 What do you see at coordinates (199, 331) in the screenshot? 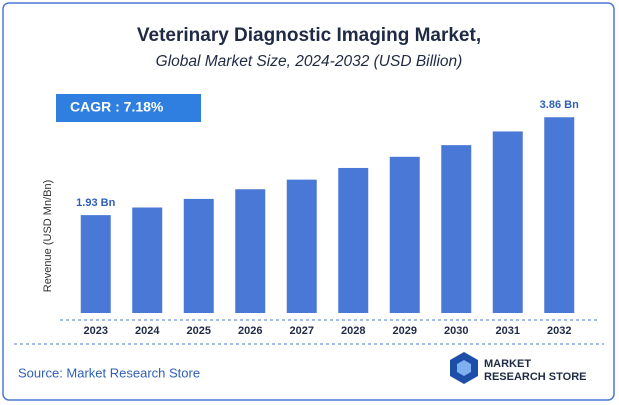
I see `x-tick-label: 2025` at bounding box center [199, 331].